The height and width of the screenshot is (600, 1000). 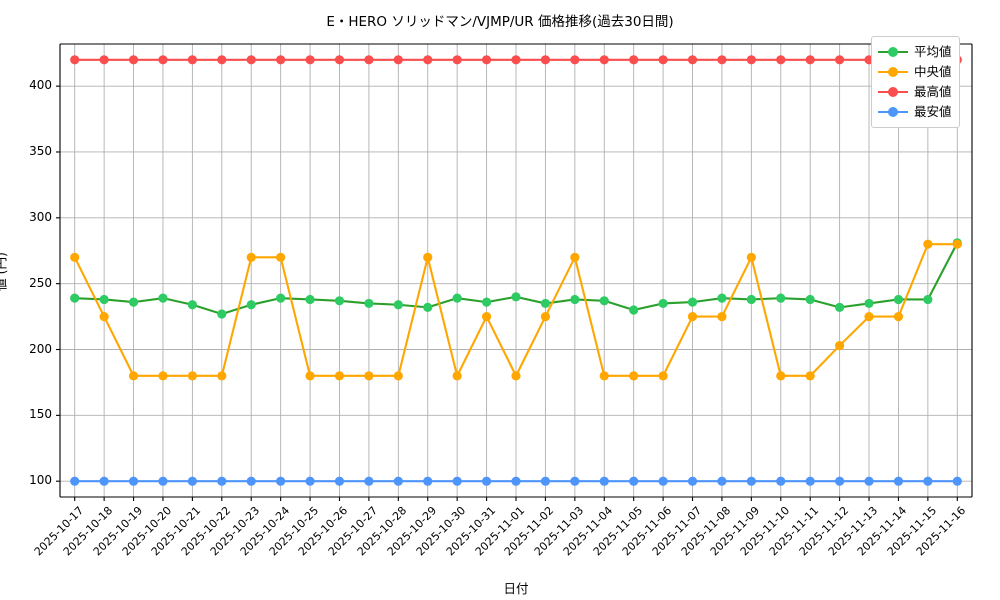 I want to click on legend-item-2: 最高値, so click(x=915, y=92).